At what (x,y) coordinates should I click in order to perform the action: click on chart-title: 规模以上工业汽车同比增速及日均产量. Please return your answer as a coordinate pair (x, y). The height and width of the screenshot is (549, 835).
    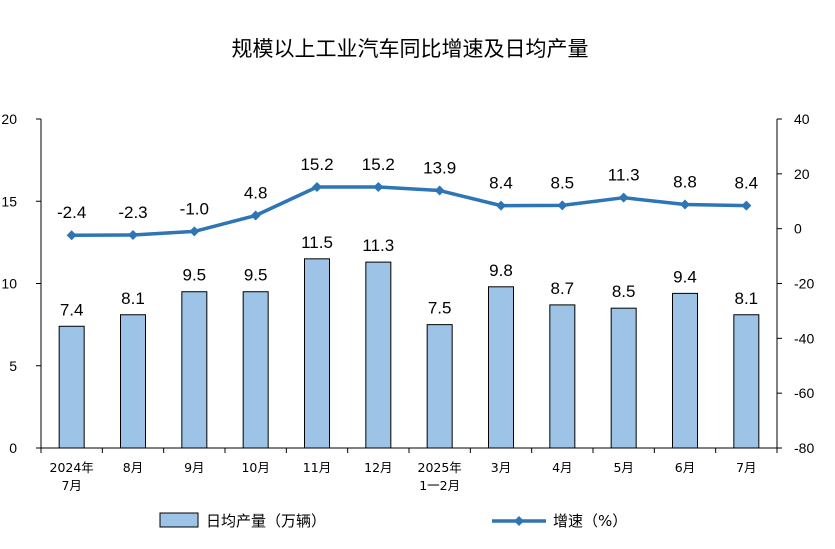
    Looking at the image, I should click on (410, 49).